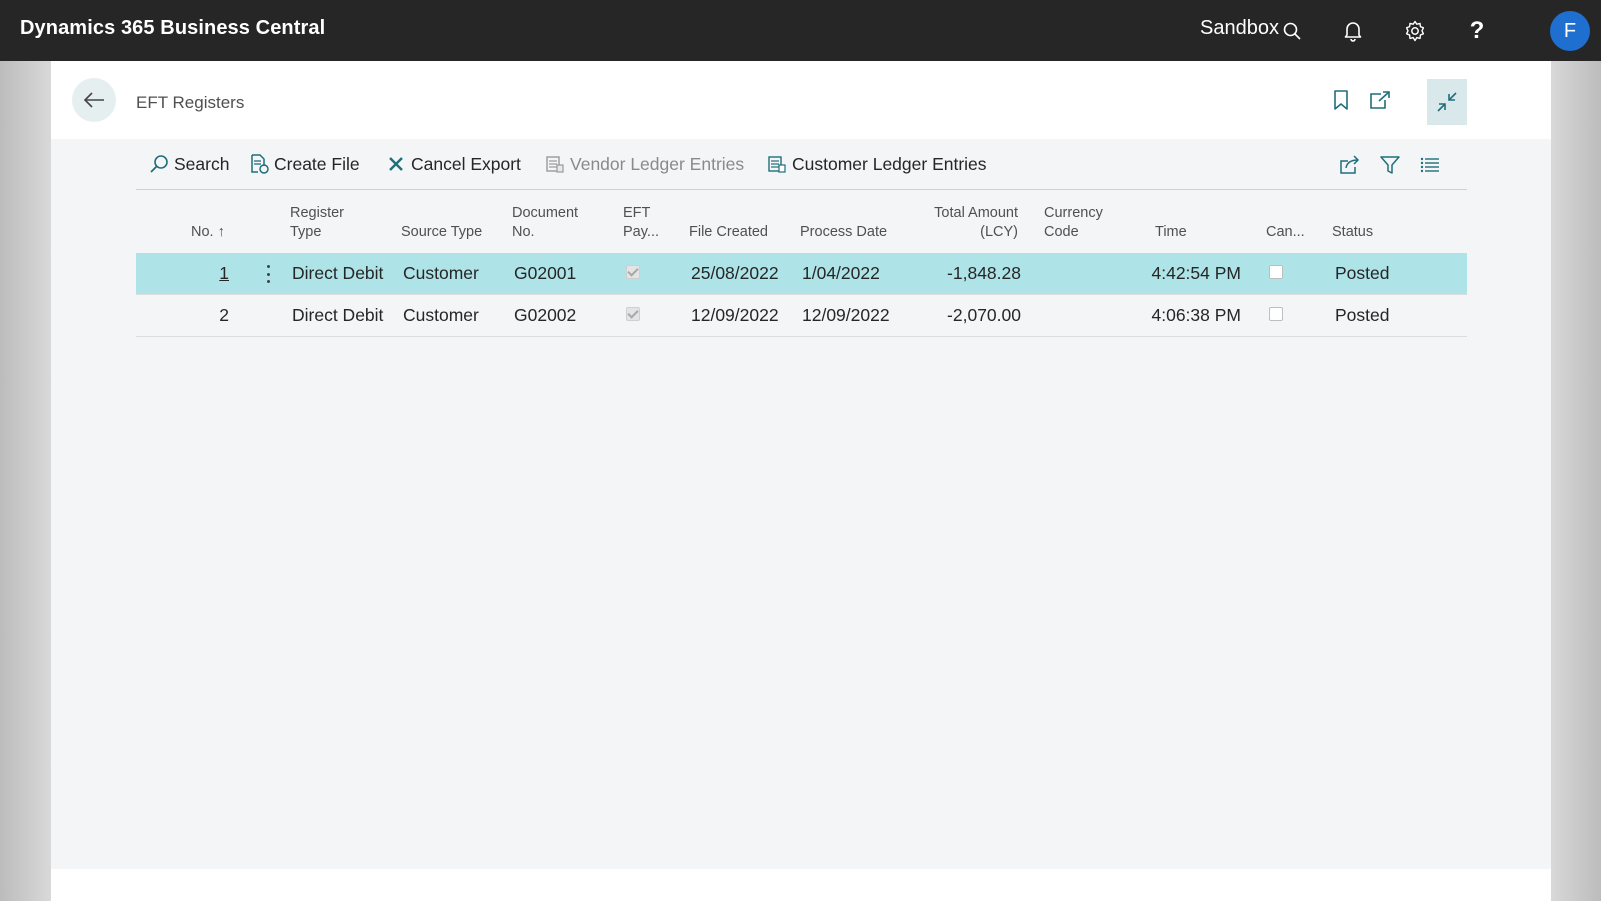 Image resolution: width=1601 pixels, height=901 pixels. I want to click on collapse-button, so click(1447, 102).